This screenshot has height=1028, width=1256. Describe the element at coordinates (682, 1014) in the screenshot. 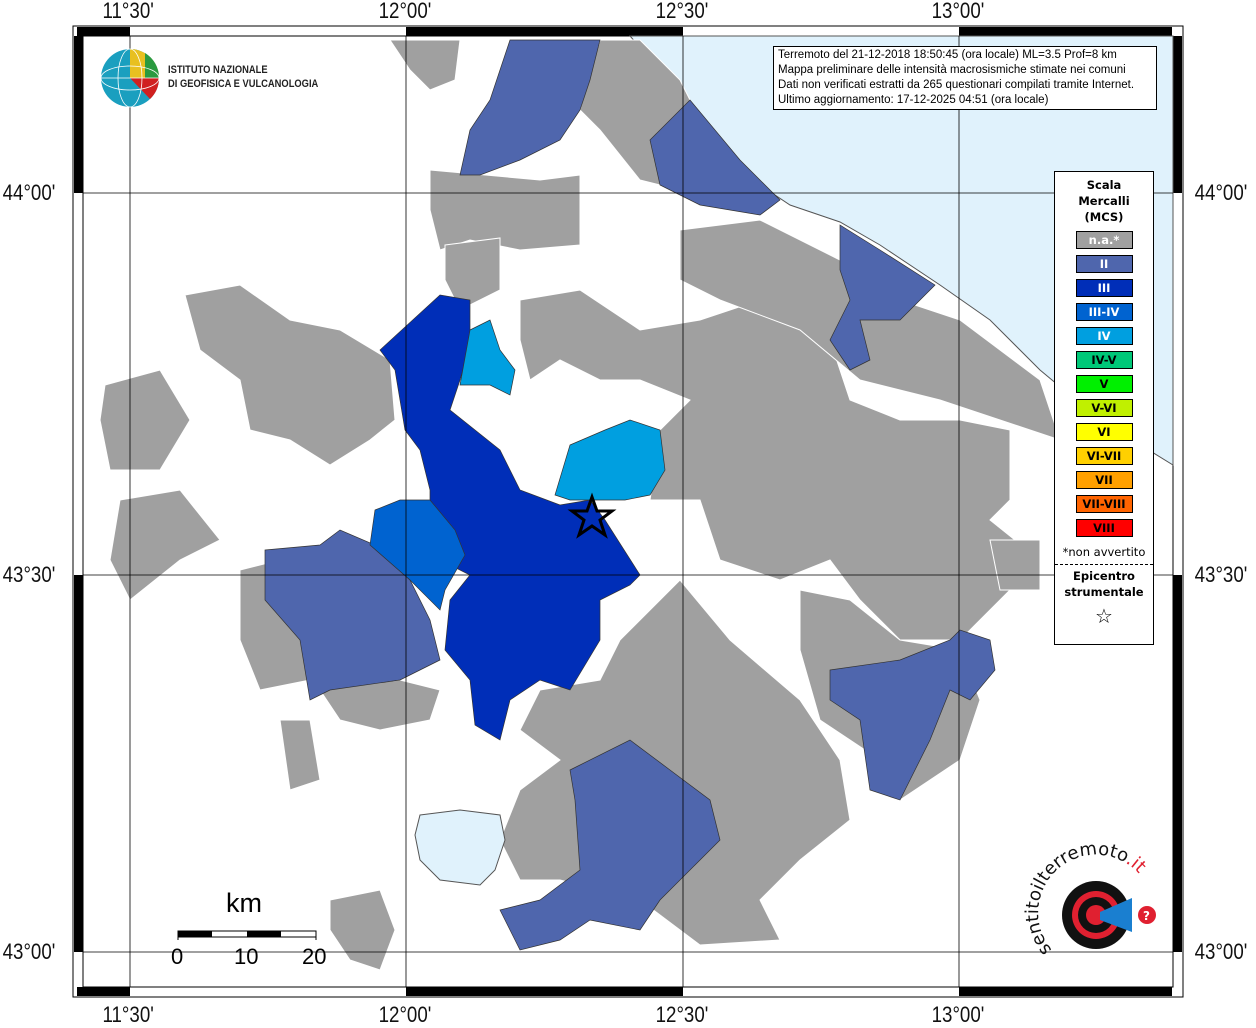

I see `lon-label-bottom: 12°30'` at that location.